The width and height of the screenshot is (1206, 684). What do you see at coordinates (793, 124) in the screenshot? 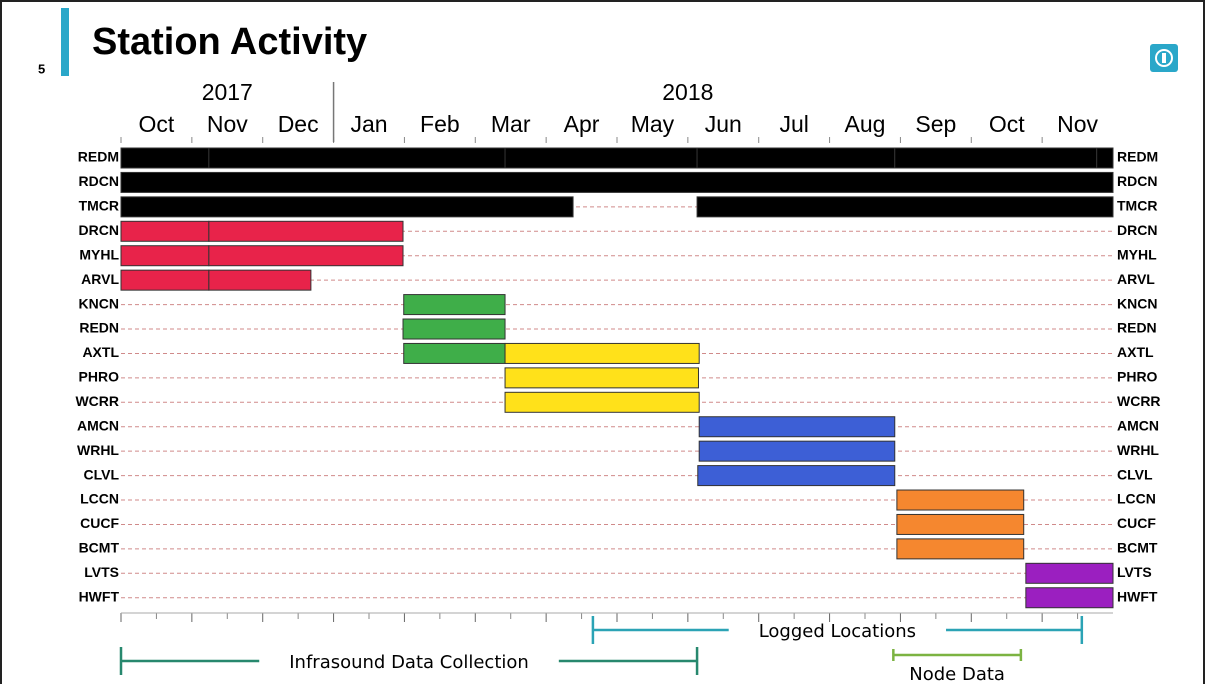
I see `x-tick-label: Jul` at bounding box center [793, 124].